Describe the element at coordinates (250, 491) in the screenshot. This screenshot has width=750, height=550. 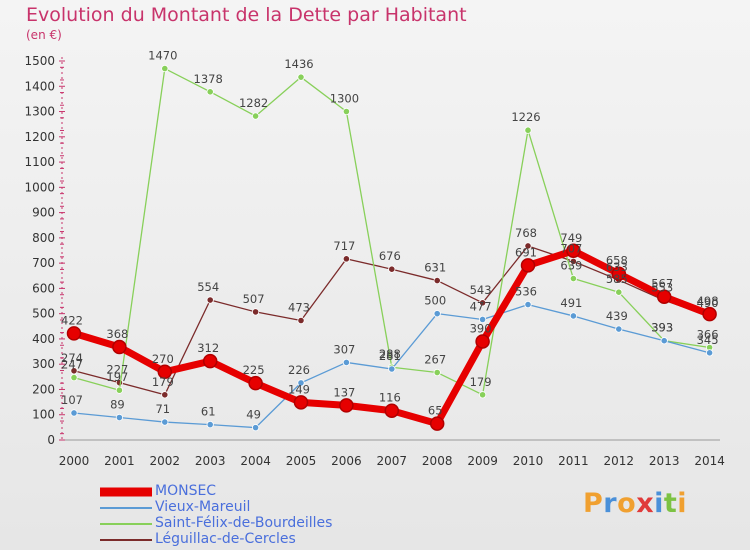
I see `legend-item: MONSEC` at that location.